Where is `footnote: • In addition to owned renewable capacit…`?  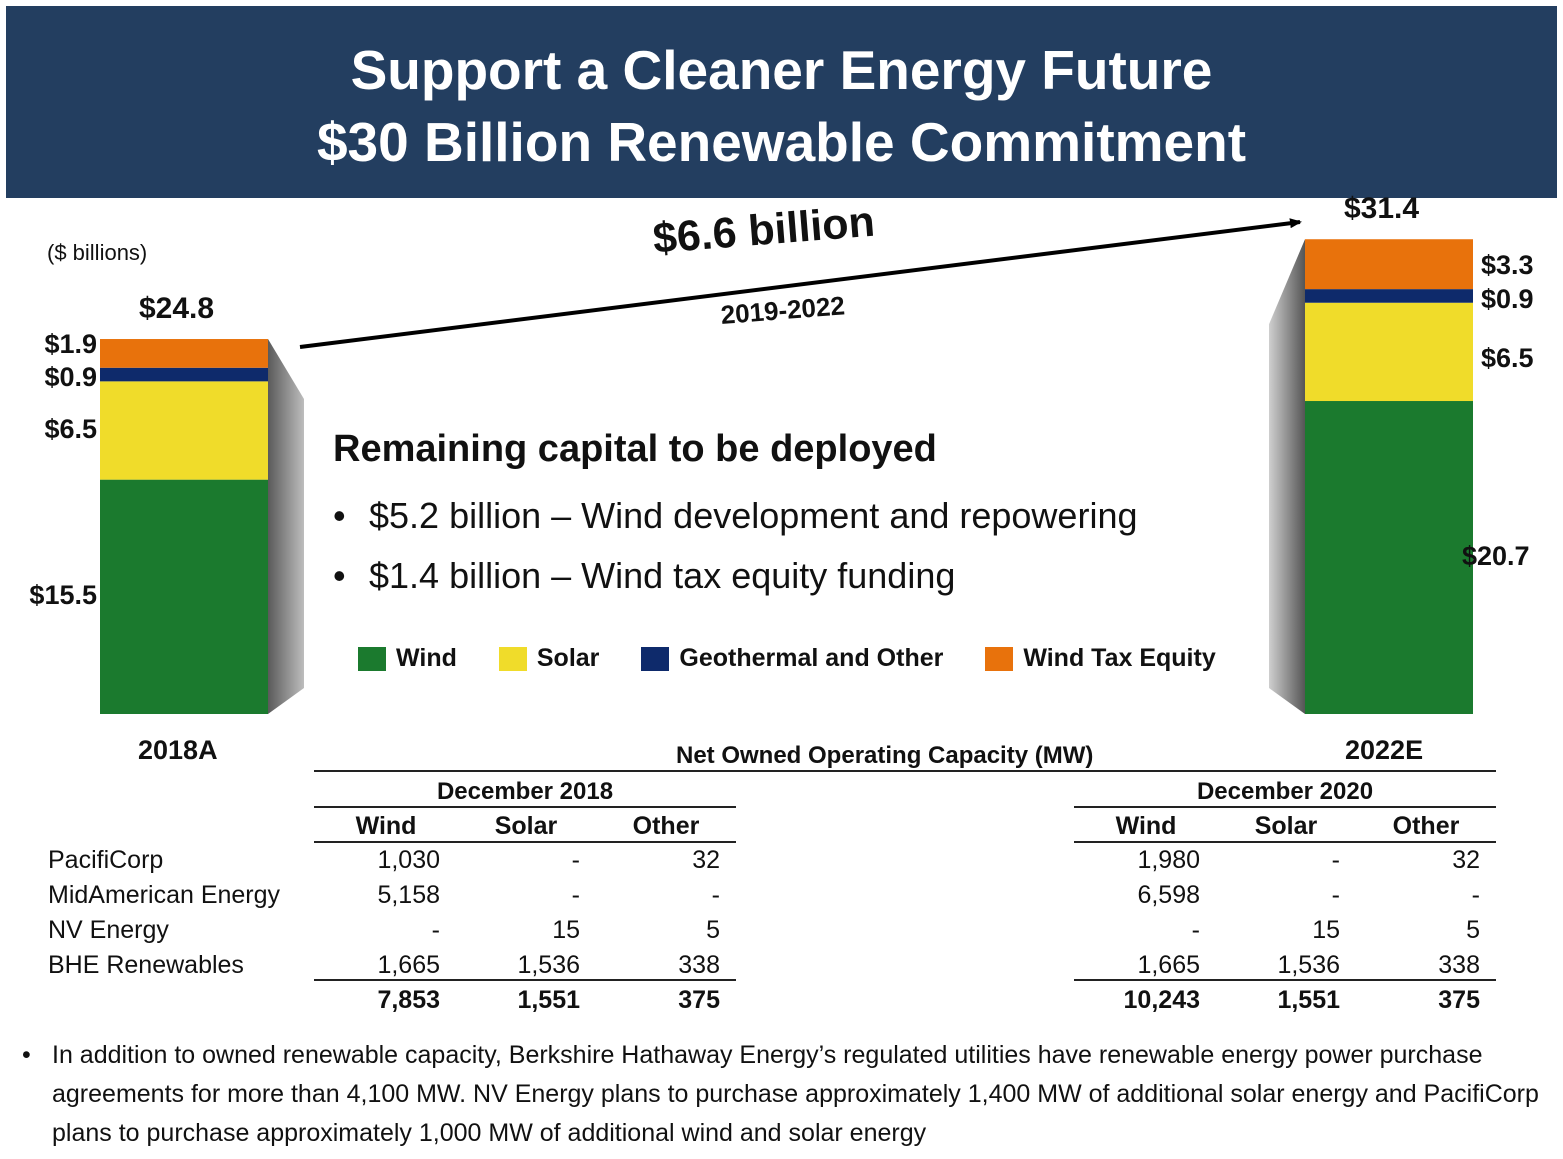 footnote: • In addition to owned renewable capacit… is located at coordinates (782, 1094).